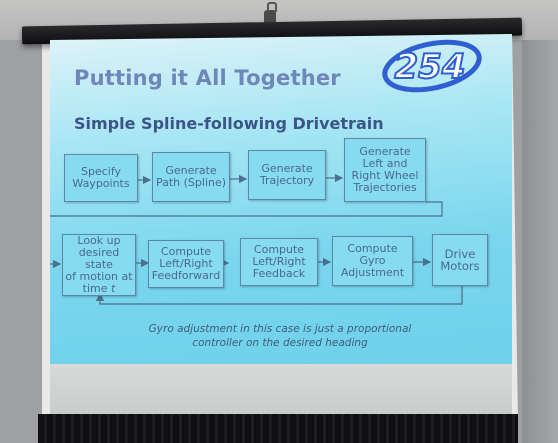 The width and height of the screenshot is (558, 443). I want to click on wrap-line-right, so click(246, 209).